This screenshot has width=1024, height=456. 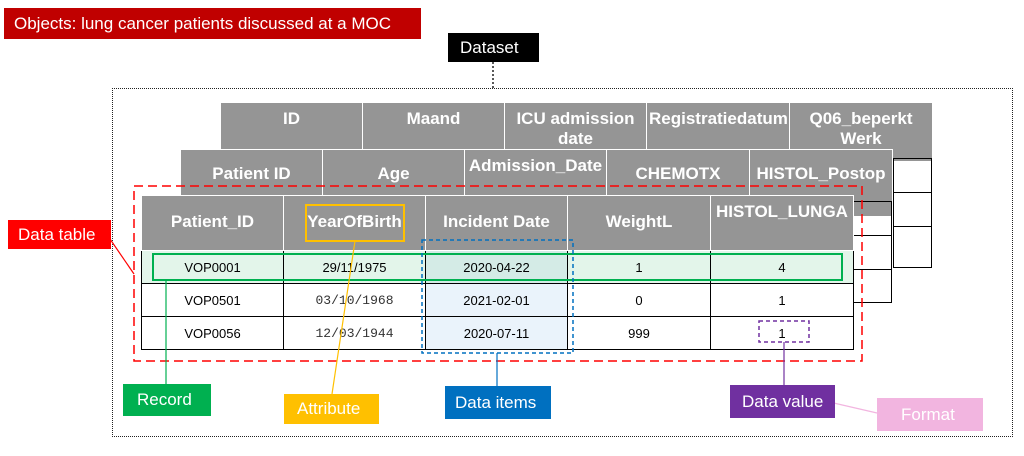 What do you see at coordinates (782, 267) in the screenshot?
I see `table-cell: 4` at bounding box center [782, 267].